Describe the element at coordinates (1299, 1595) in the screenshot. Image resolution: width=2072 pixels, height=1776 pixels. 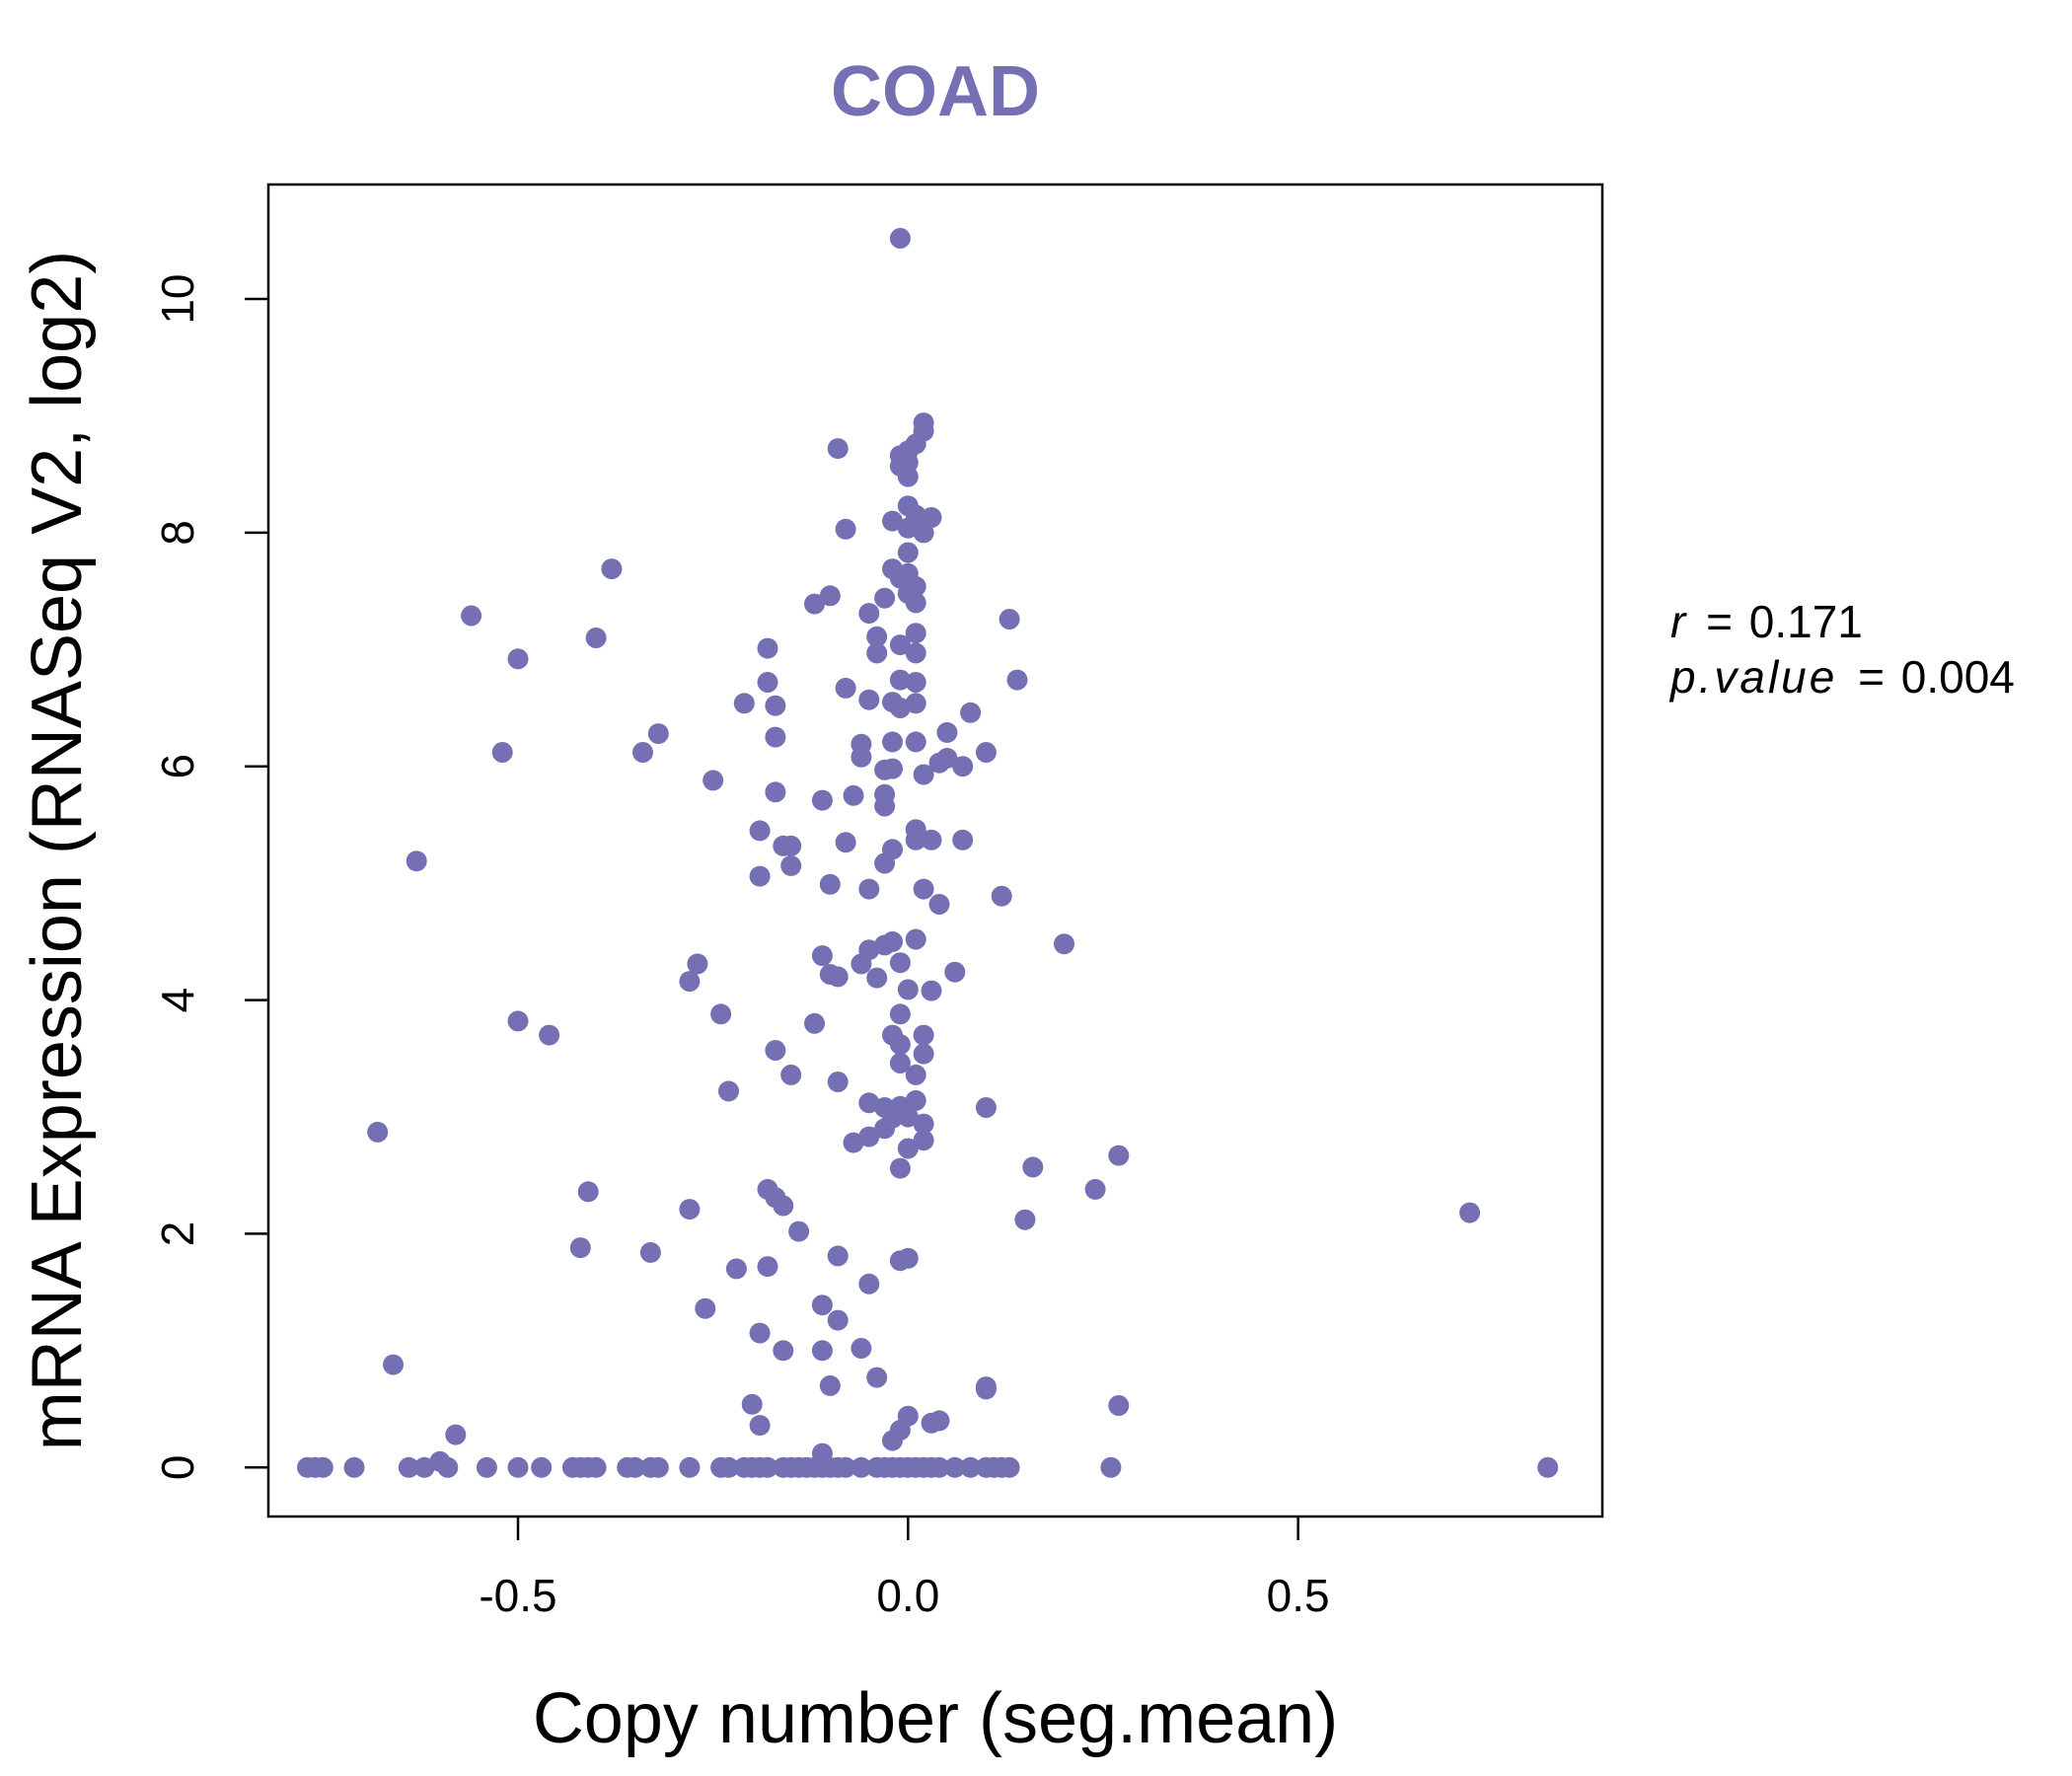
I see `x-tick-label: 0.5` at that location.